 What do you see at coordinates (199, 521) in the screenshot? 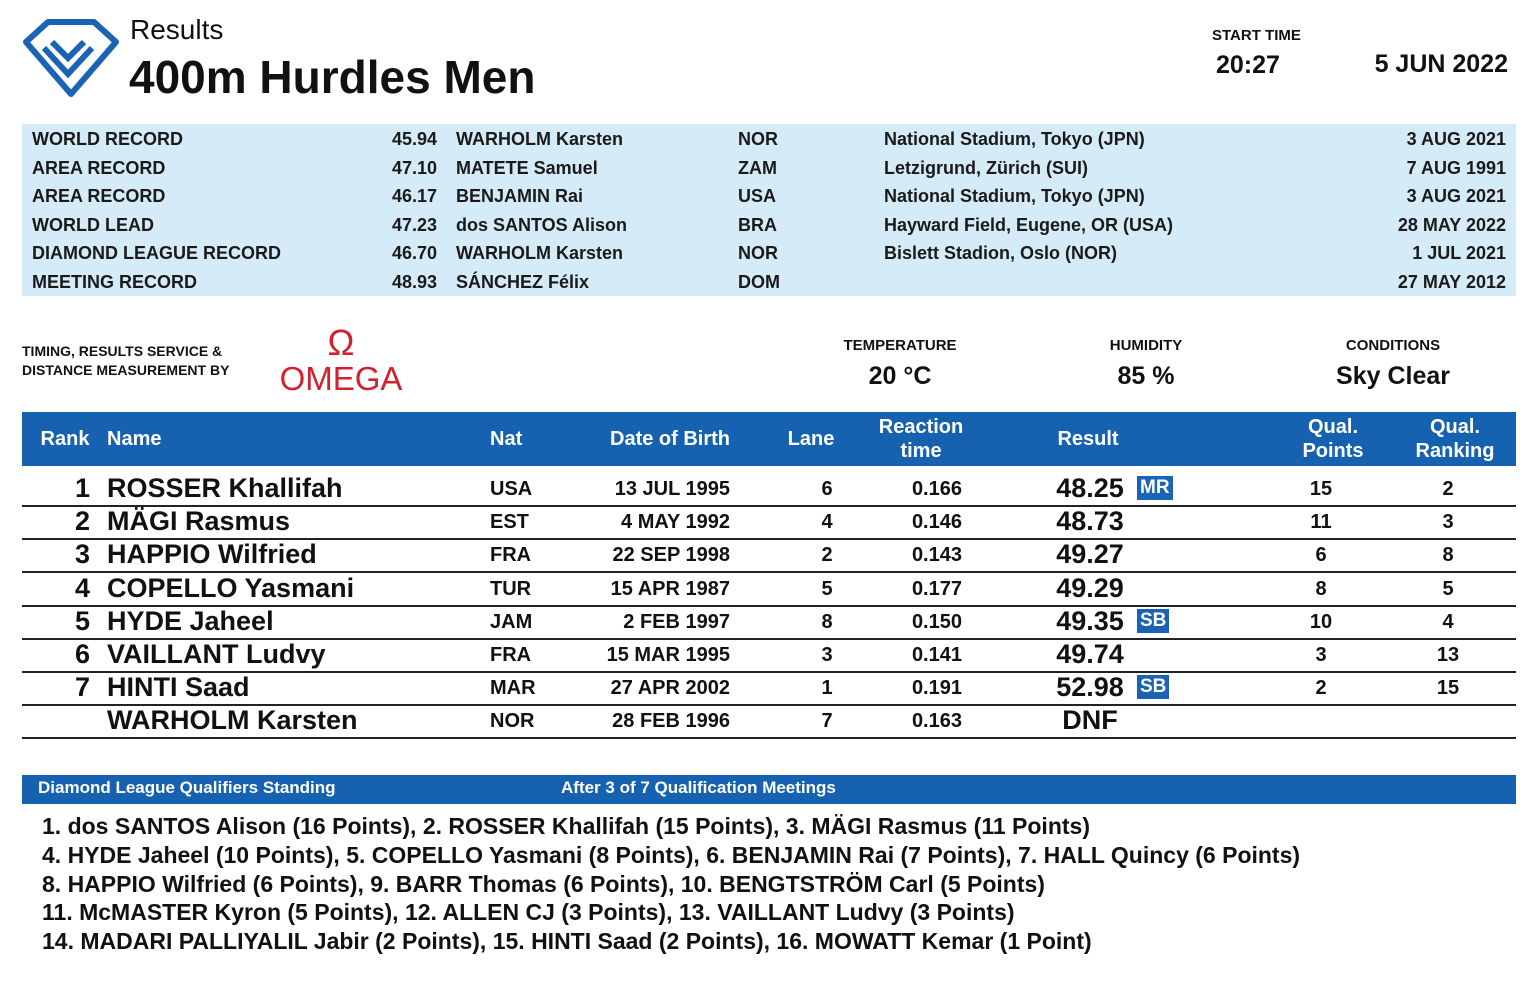
I see `athlete-name: MÄGI Rasmus` at bounding box center [199, 521].